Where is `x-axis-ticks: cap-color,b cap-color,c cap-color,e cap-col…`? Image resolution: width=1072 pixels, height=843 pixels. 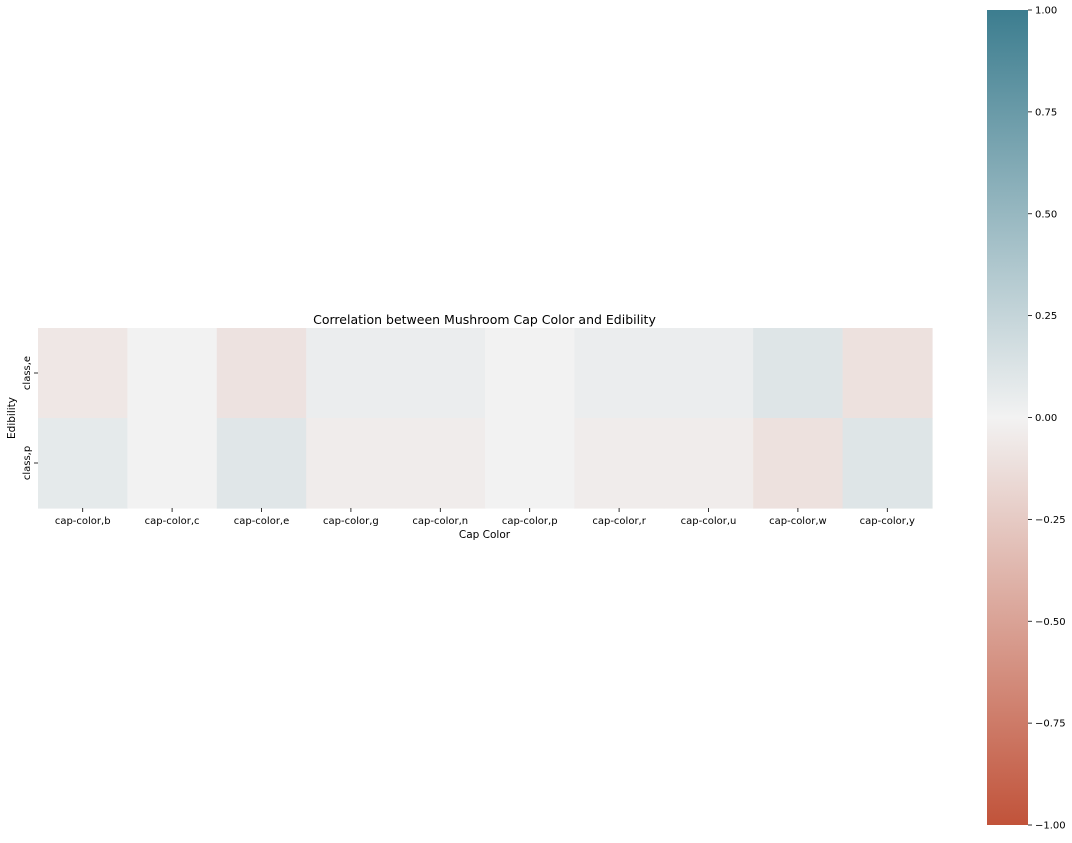 x-axis-ticks: cap-color,b cap-color,c cap-color,e cap-col… is located at coordinates (485, 517).